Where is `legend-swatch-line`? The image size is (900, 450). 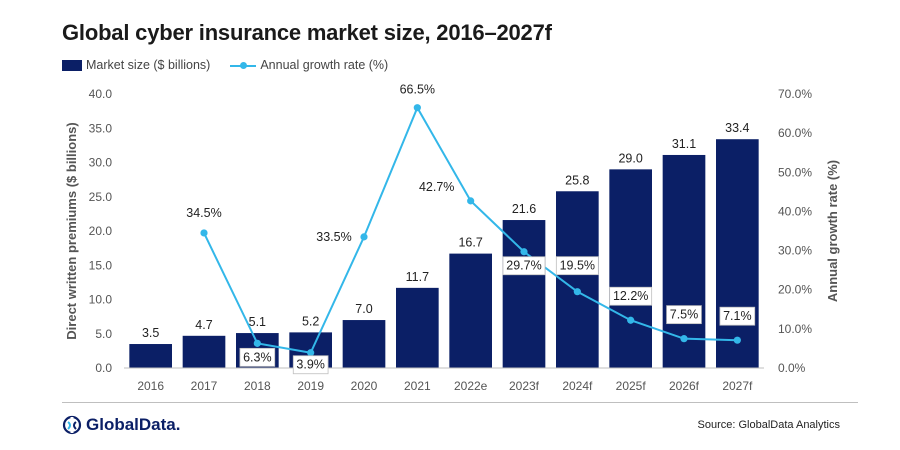
legend-swatch-line is located at coordinates (243, 65).